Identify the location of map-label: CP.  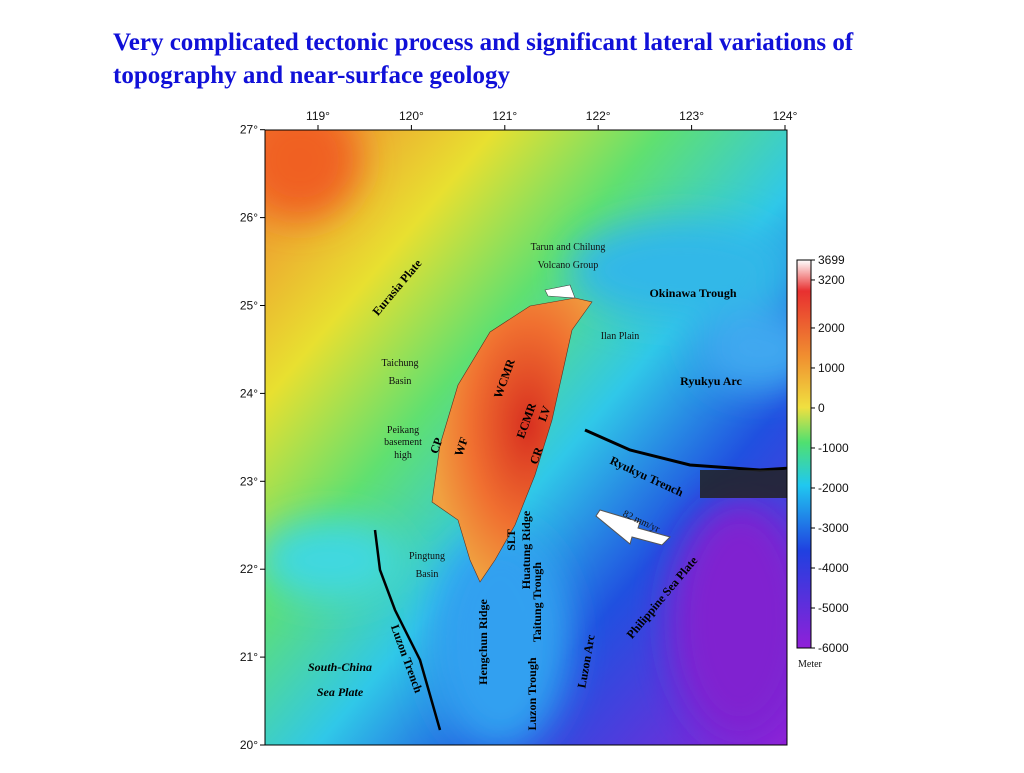
(436, 446).